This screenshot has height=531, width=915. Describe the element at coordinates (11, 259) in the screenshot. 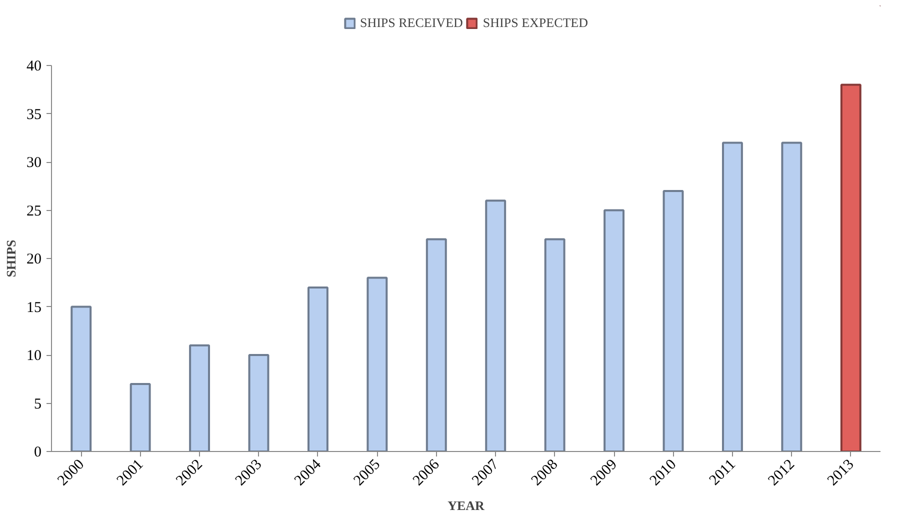

I see `y-axis-title: SHIPS` at that location.